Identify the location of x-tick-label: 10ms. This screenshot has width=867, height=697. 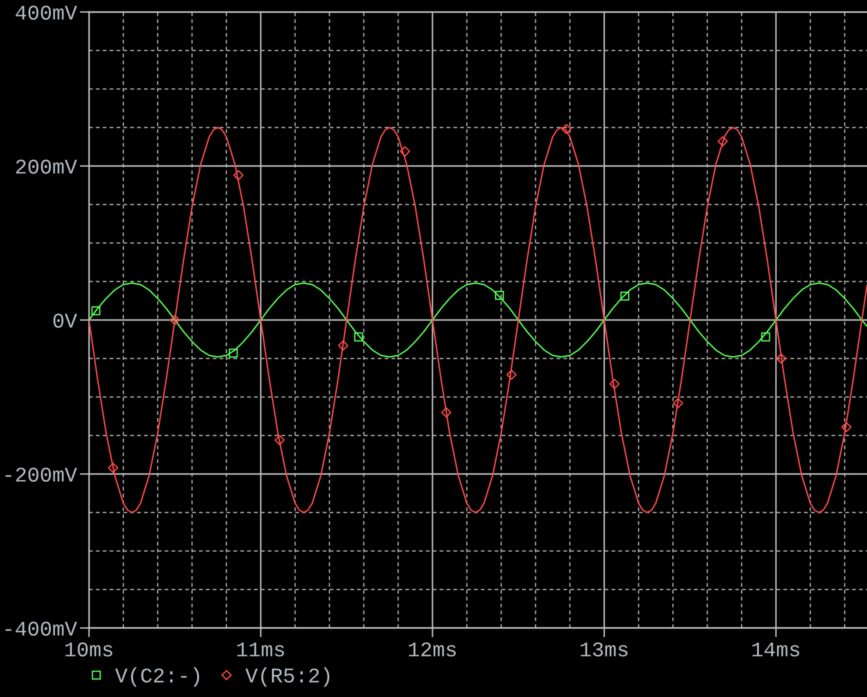
(89, 649).